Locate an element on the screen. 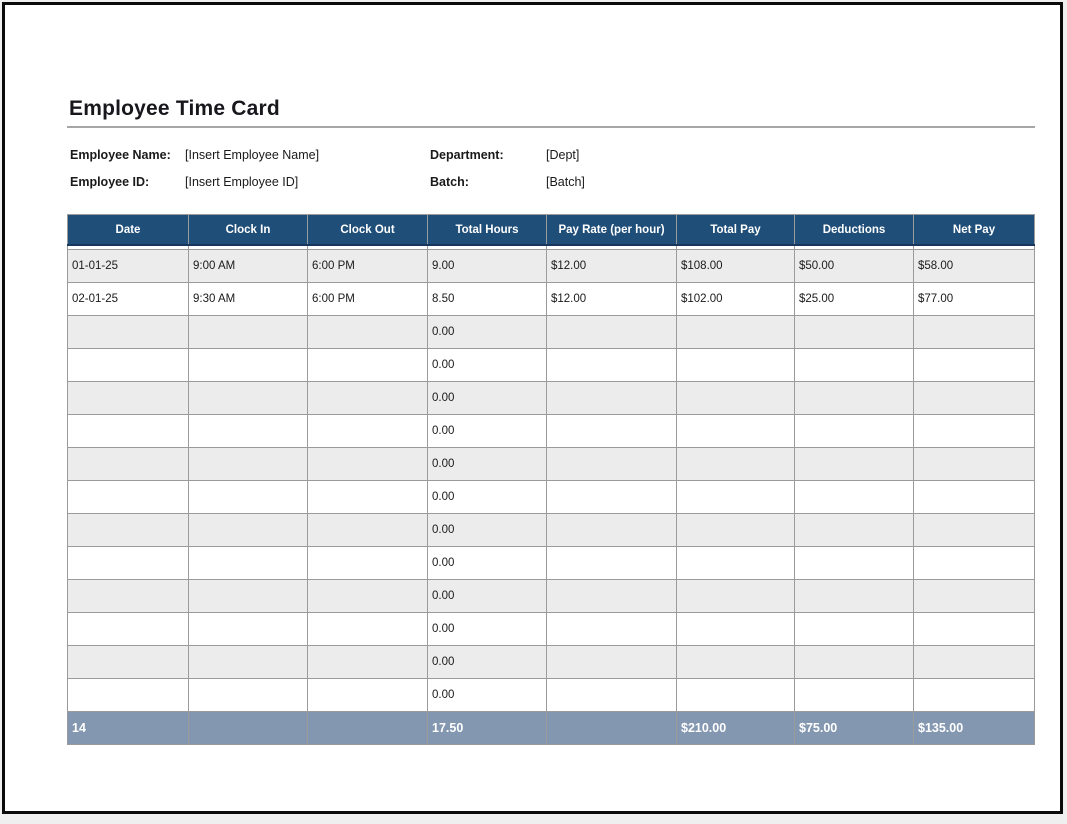 This screenshot has width=1067, height=824. table-cell: 8.50 is located at coordinates (487, 299).